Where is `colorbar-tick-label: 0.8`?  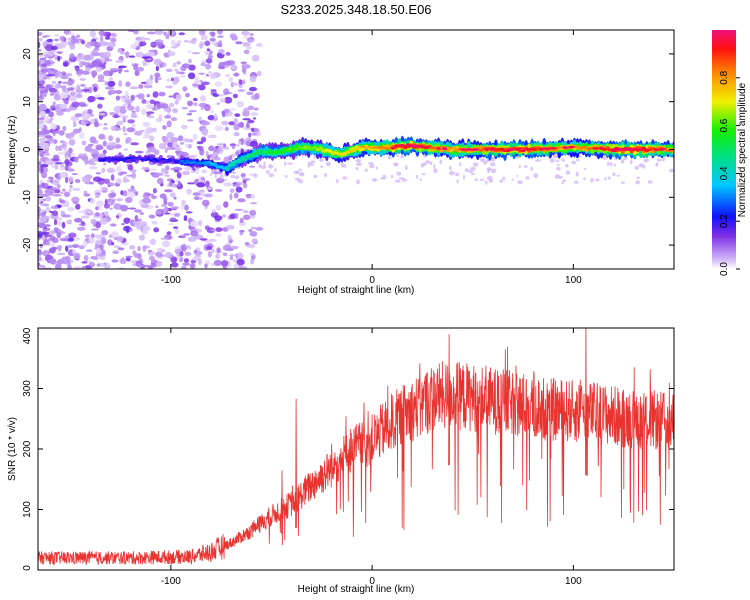 colorbar-tick-label: 0.8 is located at coordinates (724, 77).